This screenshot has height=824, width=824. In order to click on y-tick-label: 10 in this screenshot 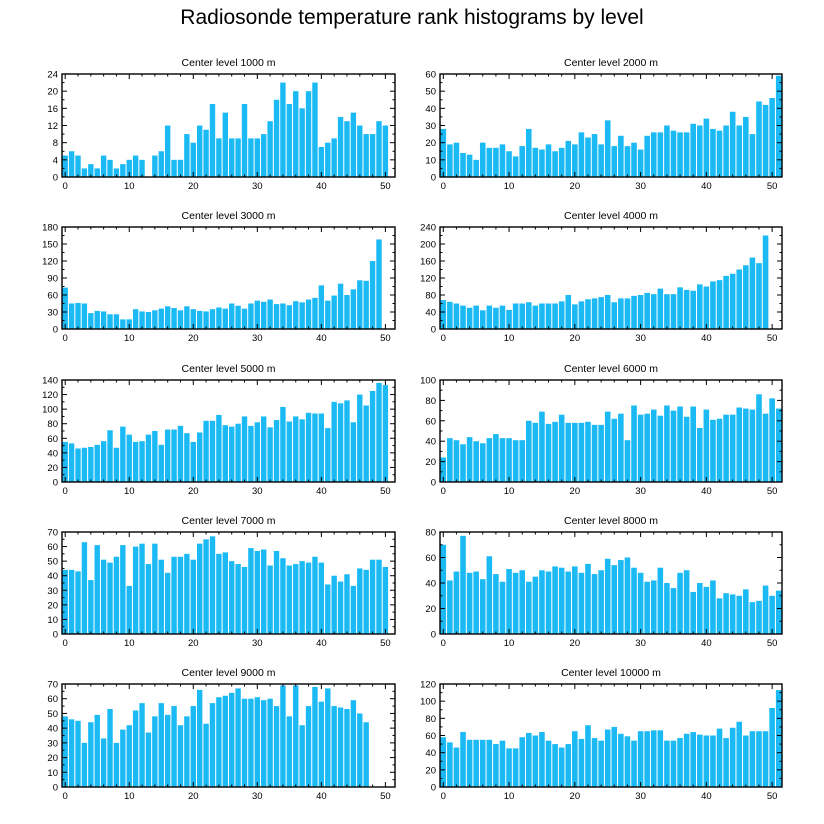, I will do `click(52, 620)`.